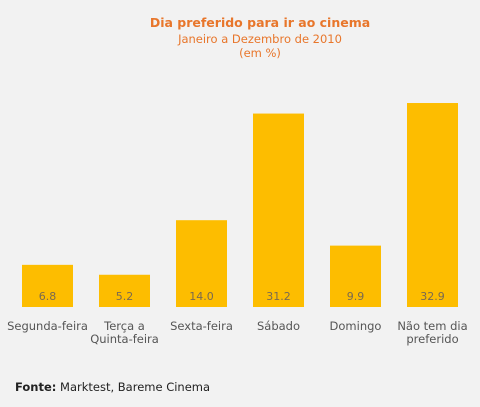 The width and height of the screenshot is (480, 407). Describe the element at coordinates (36, 387) in the screenshot. I see `source-label: Fonte:` at that location.